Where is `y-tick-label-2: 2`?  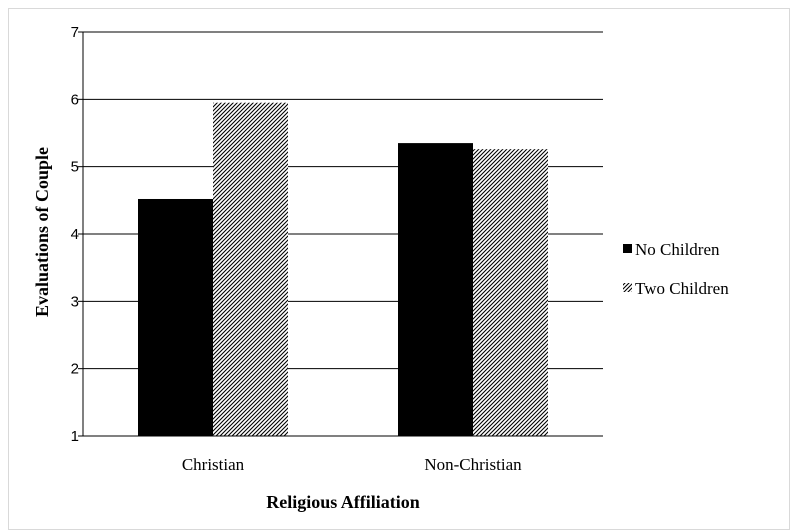 y-tick-label-2: 2 is located at coordinates (75, 369).